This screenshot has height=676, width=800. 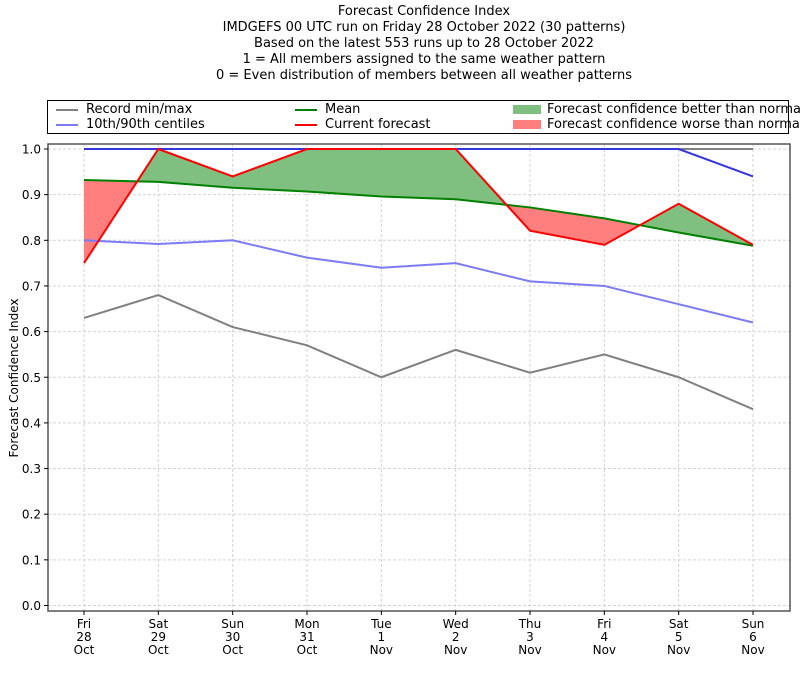 What do you see at coordinates (31, 560) in the screenshot?
I see `y-tick-label: 0.1` at bounding box center [31, 560].